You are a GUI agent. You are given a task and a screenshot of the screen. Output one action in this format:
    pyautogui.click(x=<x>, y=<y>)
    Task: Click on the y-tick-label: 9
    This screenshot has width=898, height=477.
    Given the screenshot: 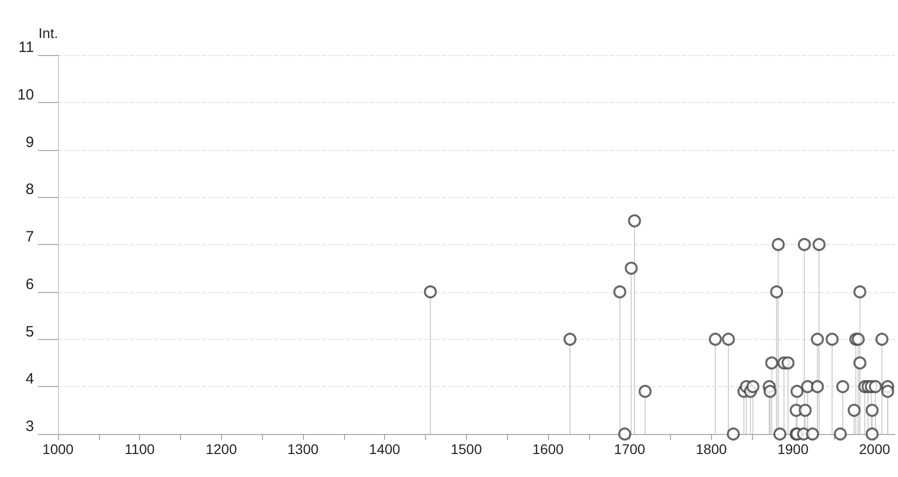 What is the action you would take?
    pyautogui.click(x=30, y=142)
    